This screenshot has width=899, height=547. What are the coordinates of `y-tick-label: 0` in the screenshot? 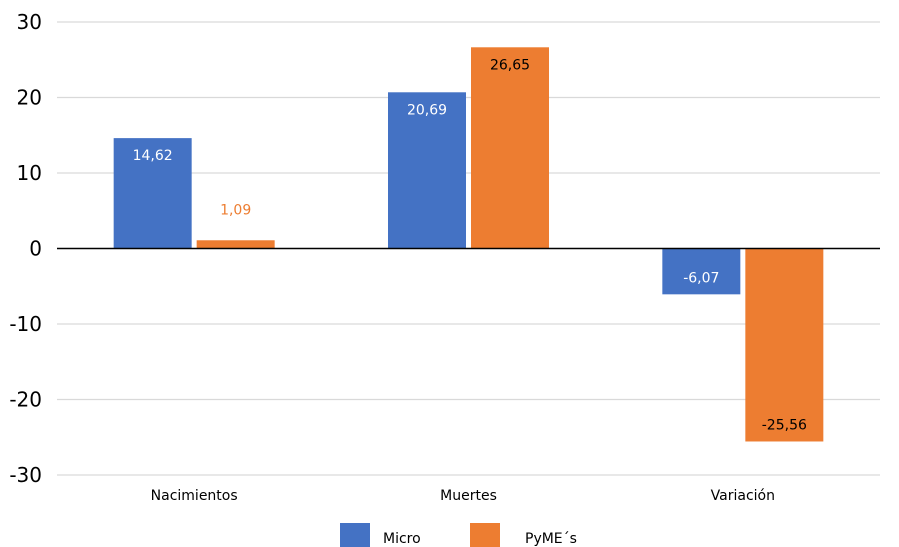 It's located at (35, 249).